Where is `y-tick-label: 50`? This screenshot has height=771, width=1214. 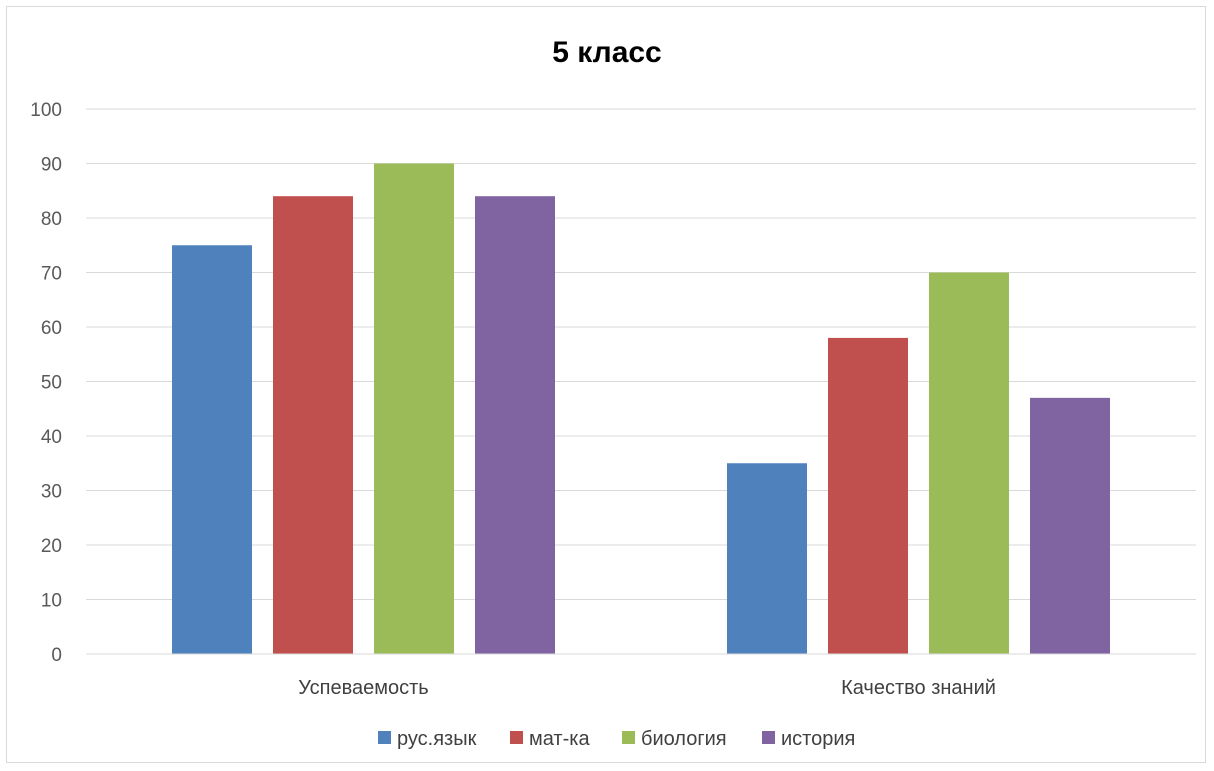 y-tick-label: 50 is located at coordinates (51, 383).